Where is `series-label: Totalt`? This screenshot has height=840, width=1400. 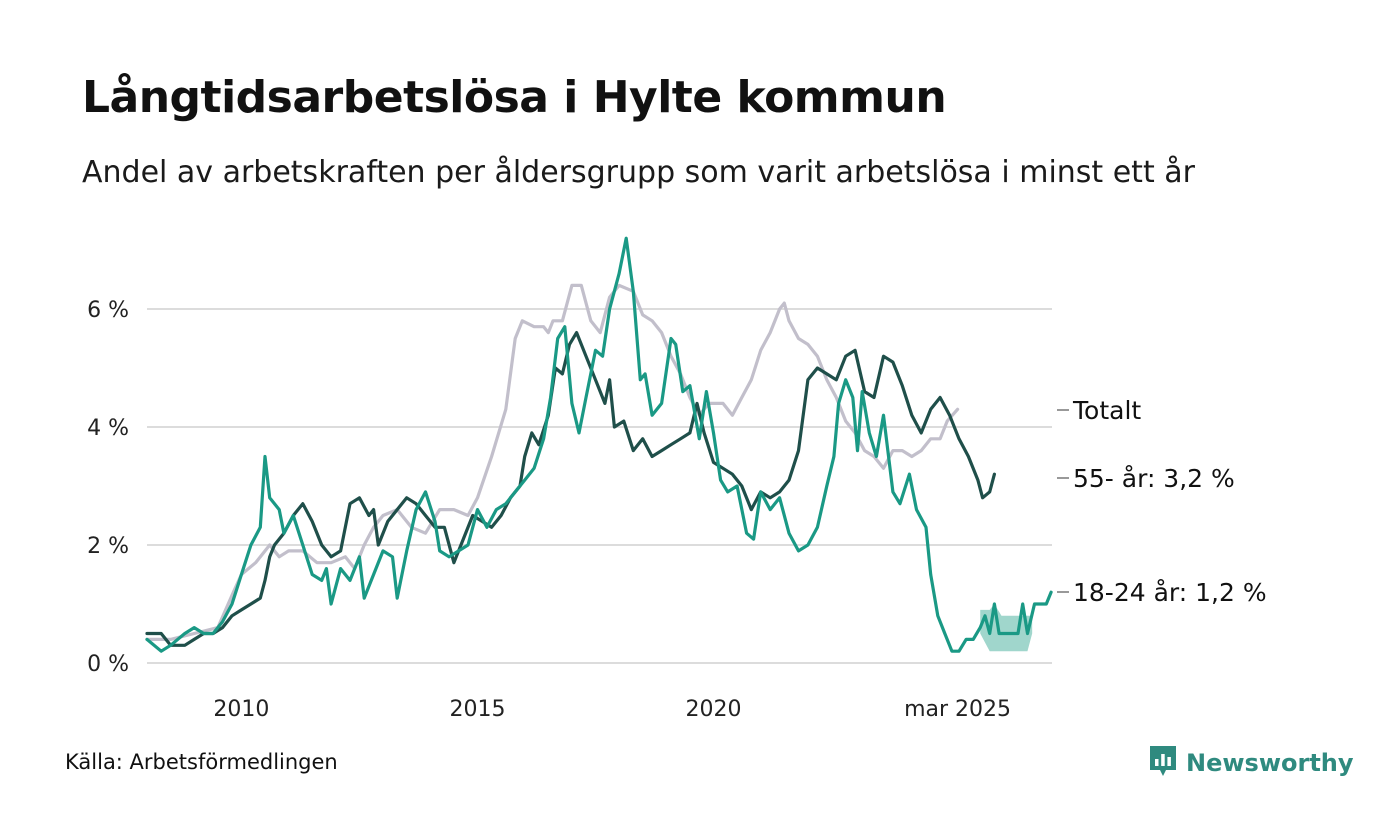 series-label: Totalt is located at coordinates (1106, 410).